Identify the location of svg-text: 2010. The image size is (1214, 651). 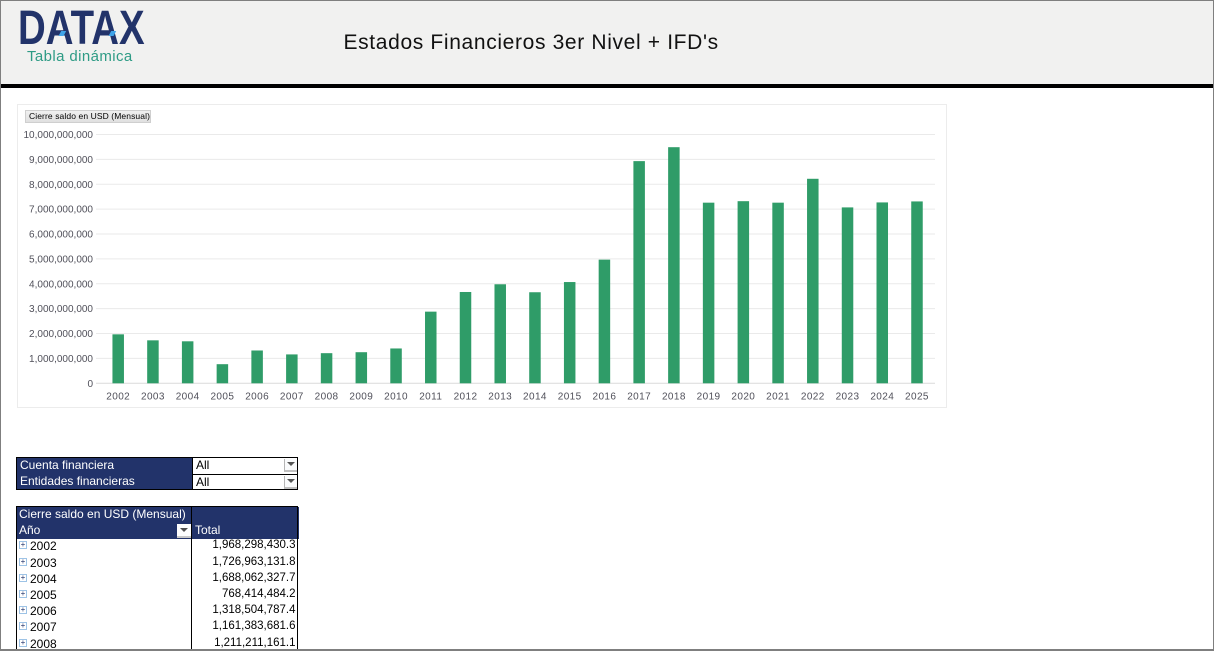
(396, 396).